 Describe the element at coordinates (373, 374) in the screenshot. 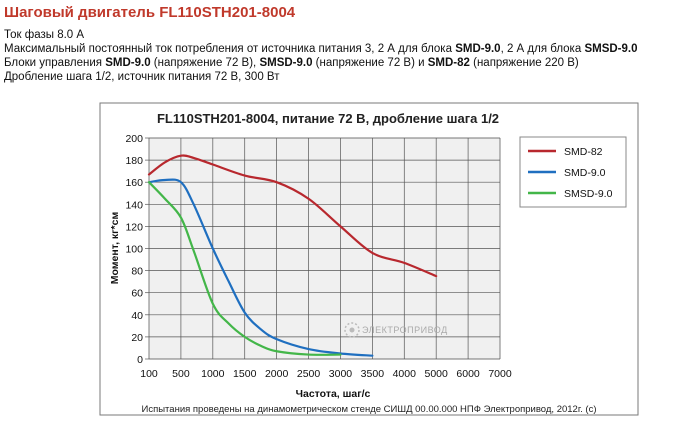

I see `x-tick-label: 3500` at that location.